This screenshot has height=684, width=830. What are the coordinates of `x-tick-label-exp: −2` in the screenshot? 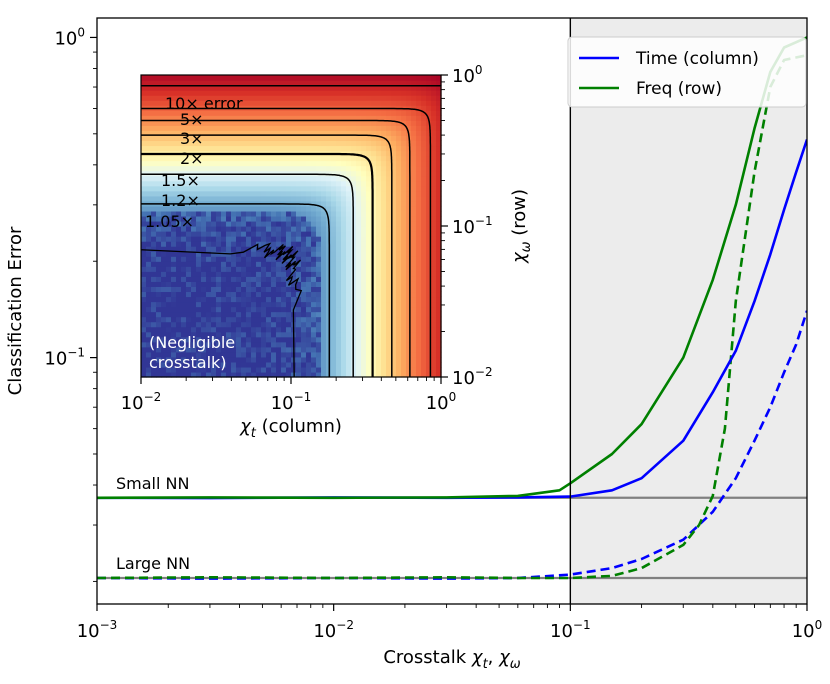 It's located at (345, 625).